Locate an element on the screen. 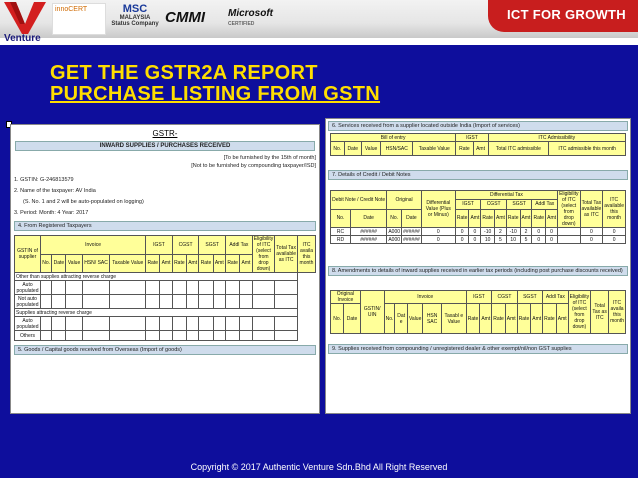 The image size is (638, 478). s6-col: ITC admissible this month is located at coordinates (587, 148).